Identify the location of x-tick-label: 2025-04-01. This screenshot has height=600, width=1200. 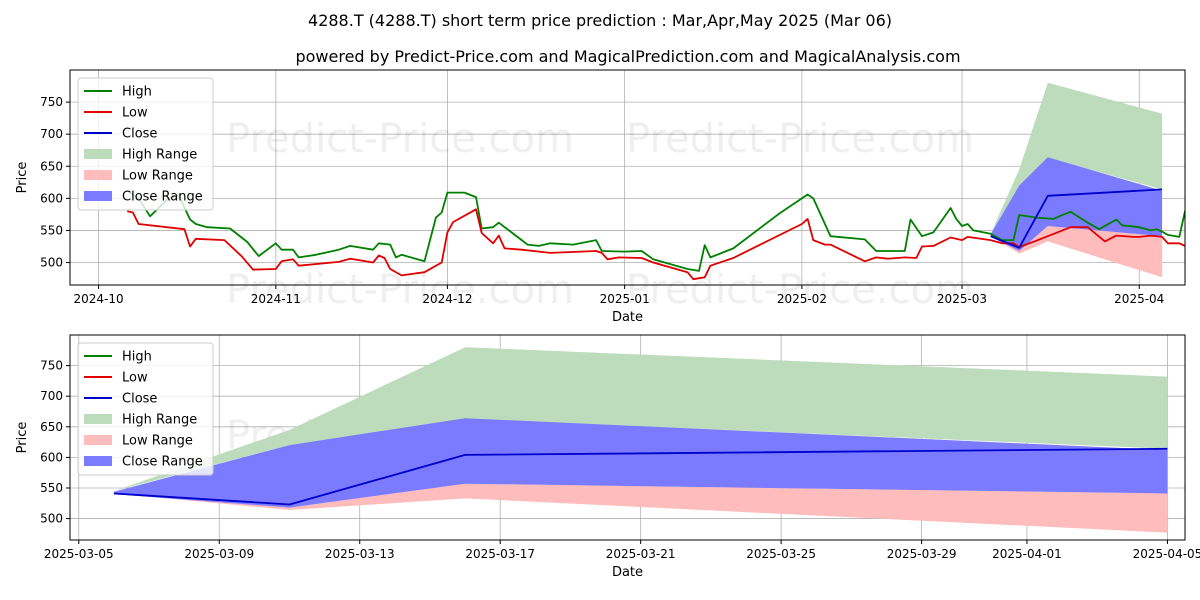
(1027, 554).